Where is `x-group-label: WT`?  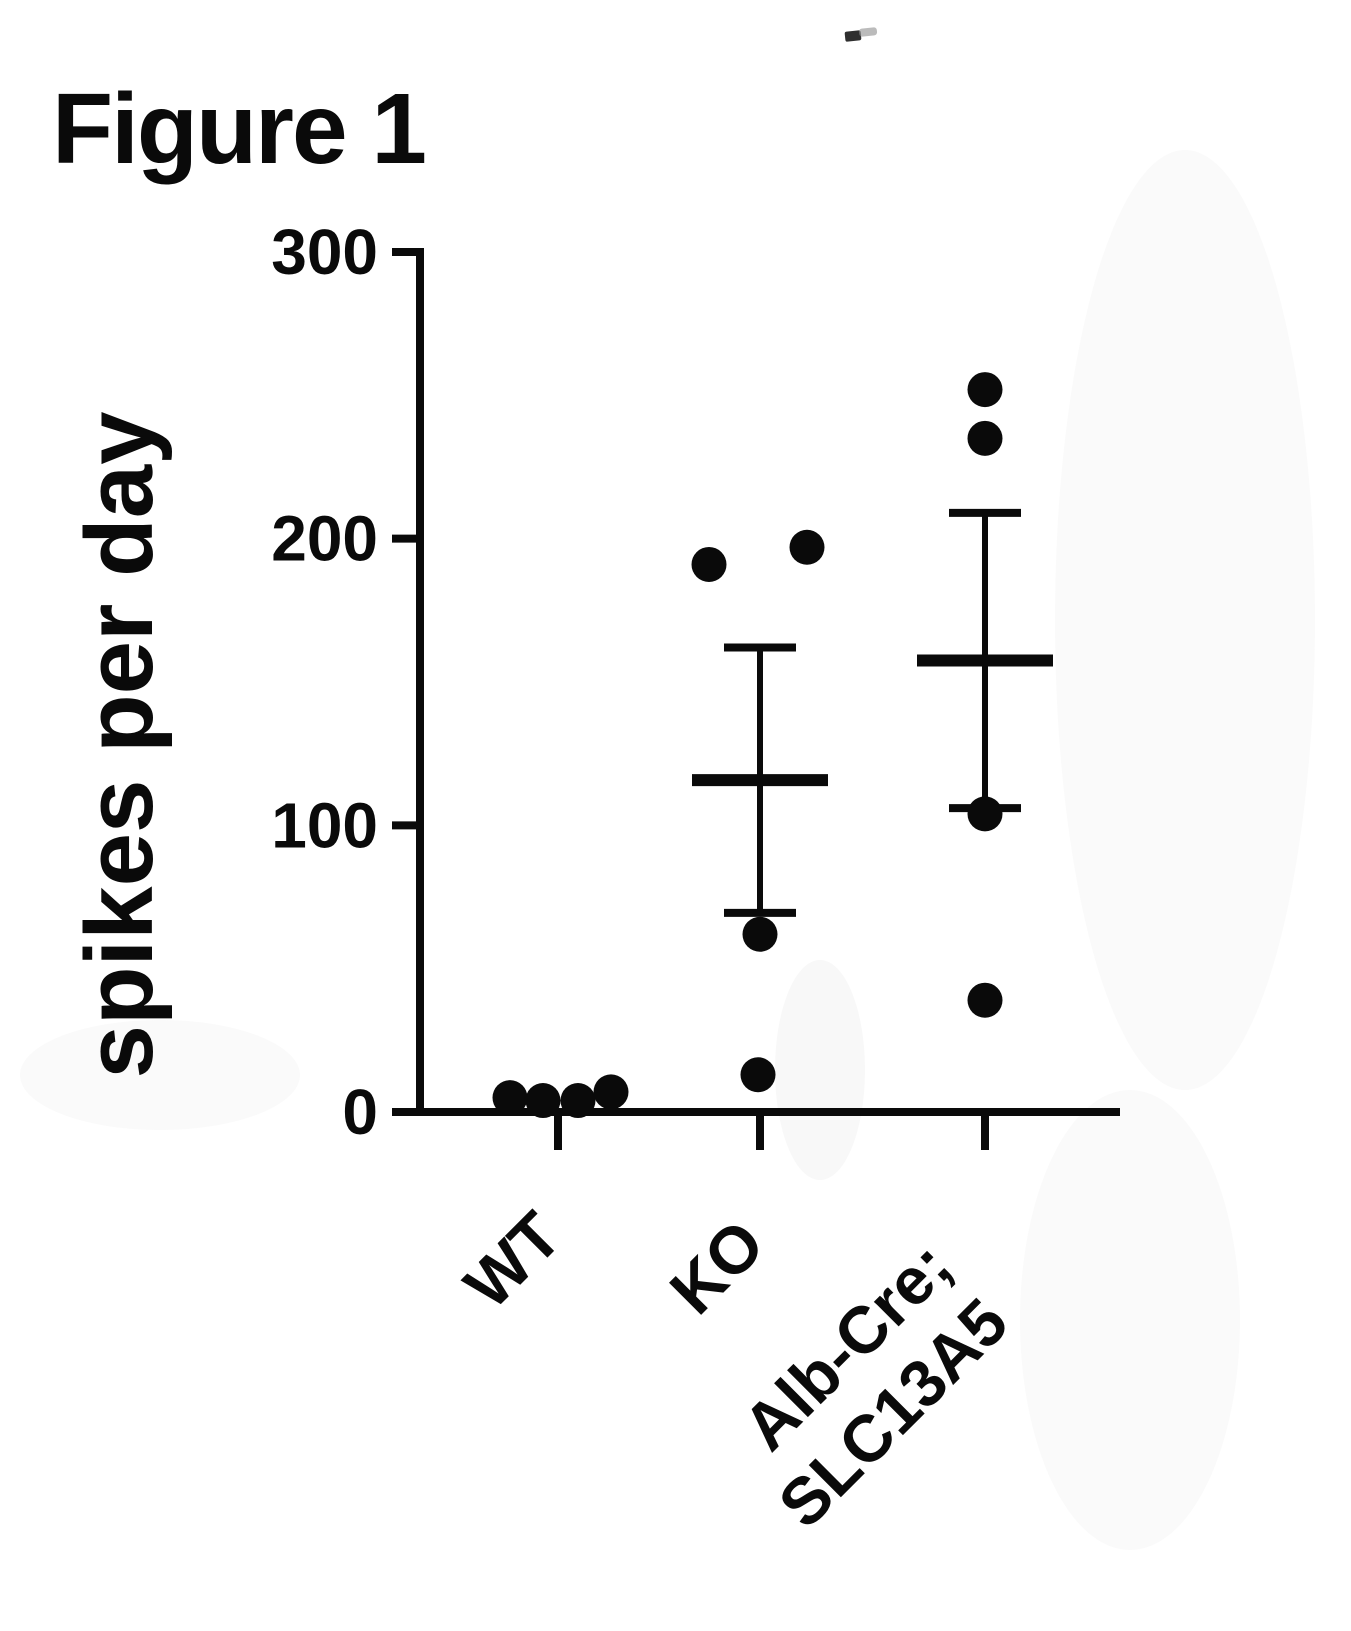 x-group-label: WT is located at coordinates (512, 1260).